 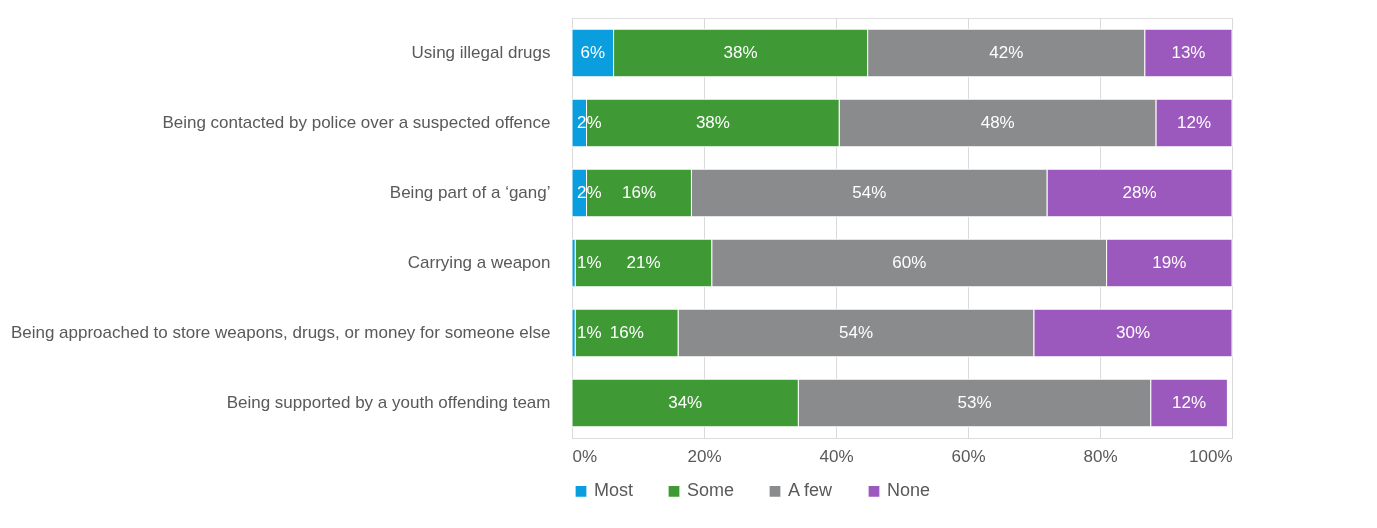 I want to click on x-tick-label: 80%, so click(x=1100, y=456).